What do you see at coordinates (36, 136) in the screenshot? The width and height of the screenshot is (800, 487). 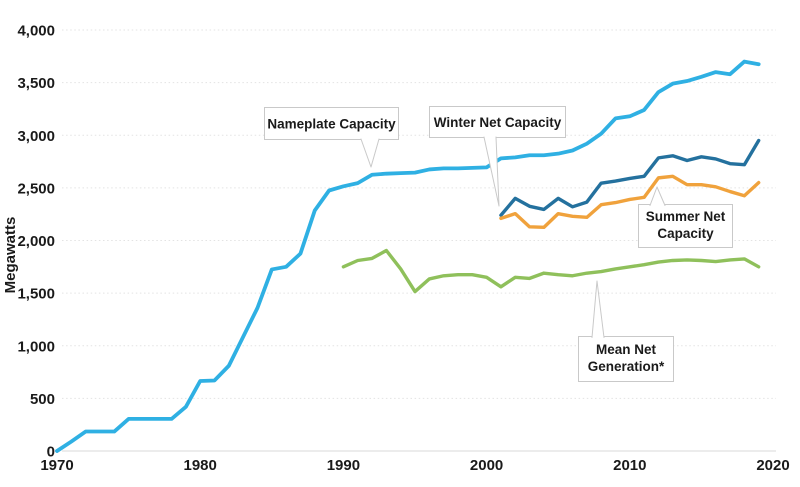 I see `y-tick-label-3000: 3,000` at bounding box center [36, 136].